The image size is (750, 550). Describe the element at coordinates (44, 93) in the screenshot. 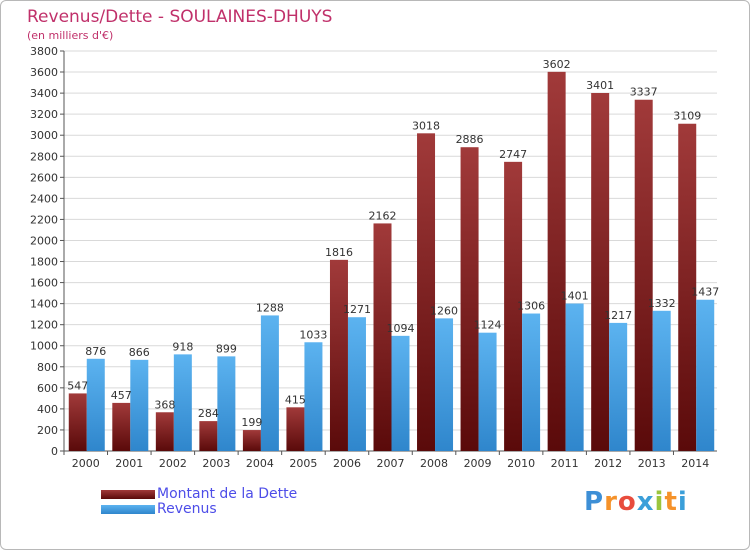

I see `y-tick-label: 3400` at that location.